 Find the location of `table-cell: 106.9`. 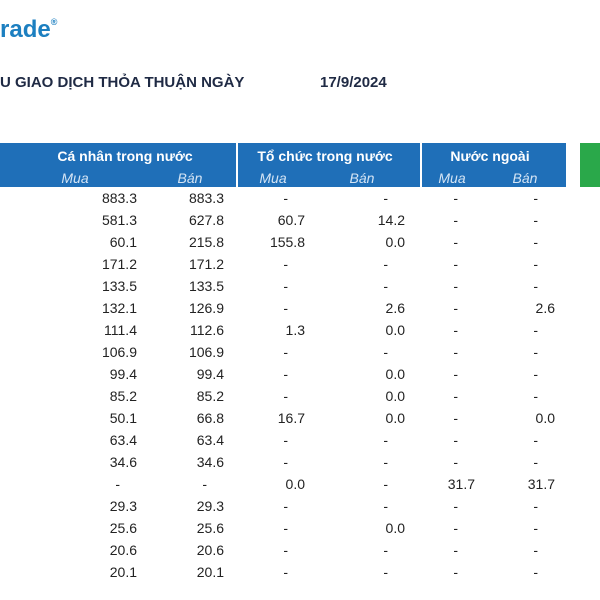

table-cell: 106.9 is located at coordinates (119, 352).